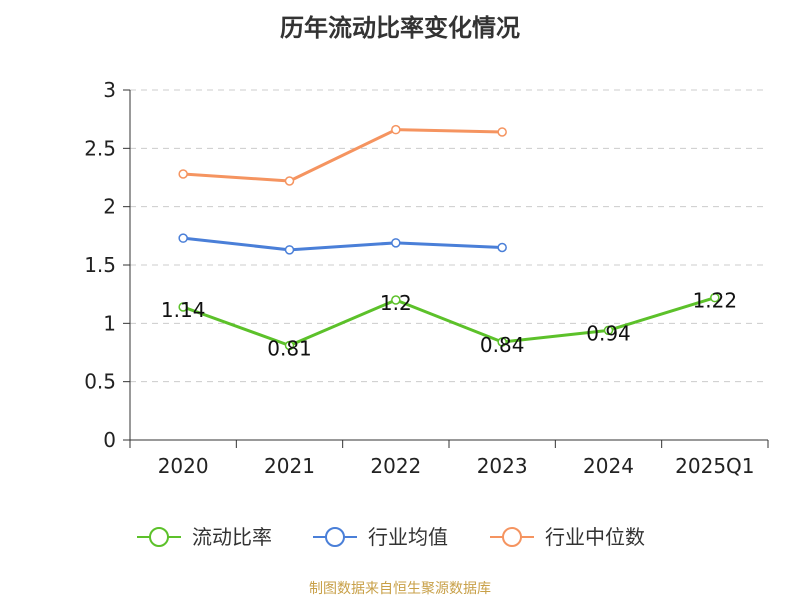  Describe the element at coordinates (400, 589) in the screenshot. I see `source-note: 制图数据来自恒生聚源数据库` at that location.